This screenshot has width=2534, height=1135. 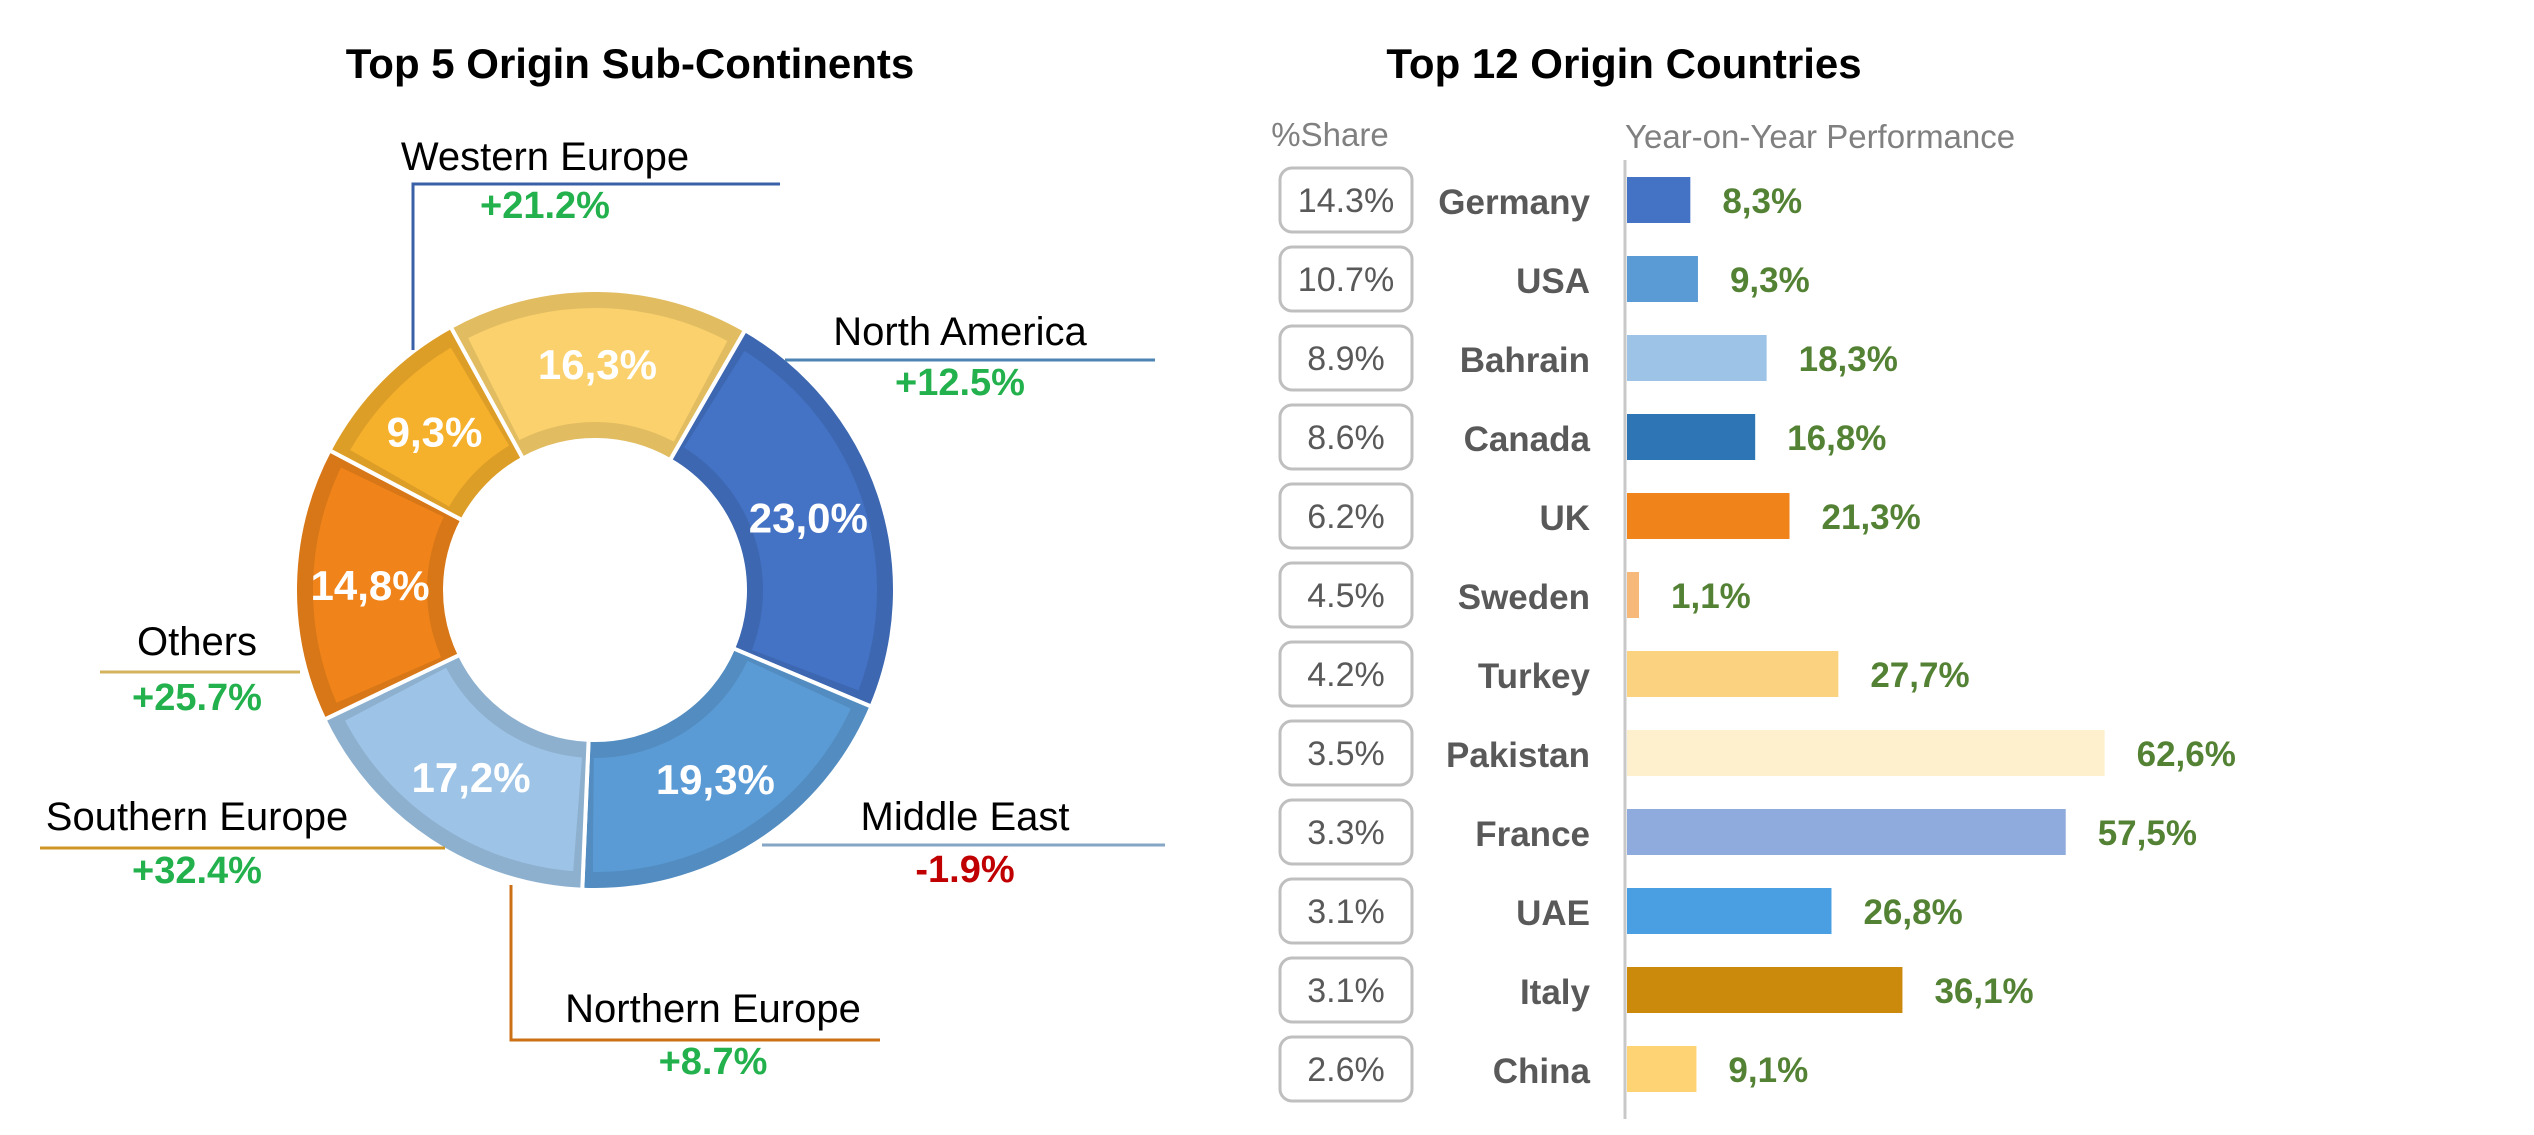 What do you see at coordinates (1770, 280) in the screenshot?
I see `bar-value-label-usa: 9,3%` at bounding box center [1770, 280].